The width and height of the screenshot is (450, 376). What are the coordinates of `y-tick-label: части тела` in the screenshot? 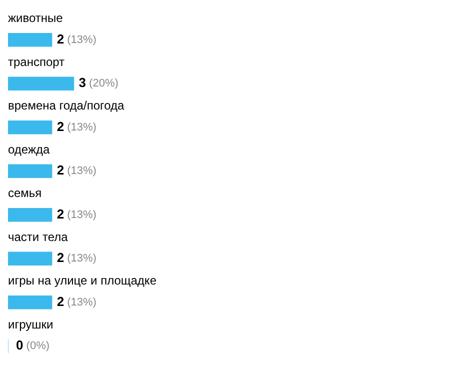 It's located at (38, 237).